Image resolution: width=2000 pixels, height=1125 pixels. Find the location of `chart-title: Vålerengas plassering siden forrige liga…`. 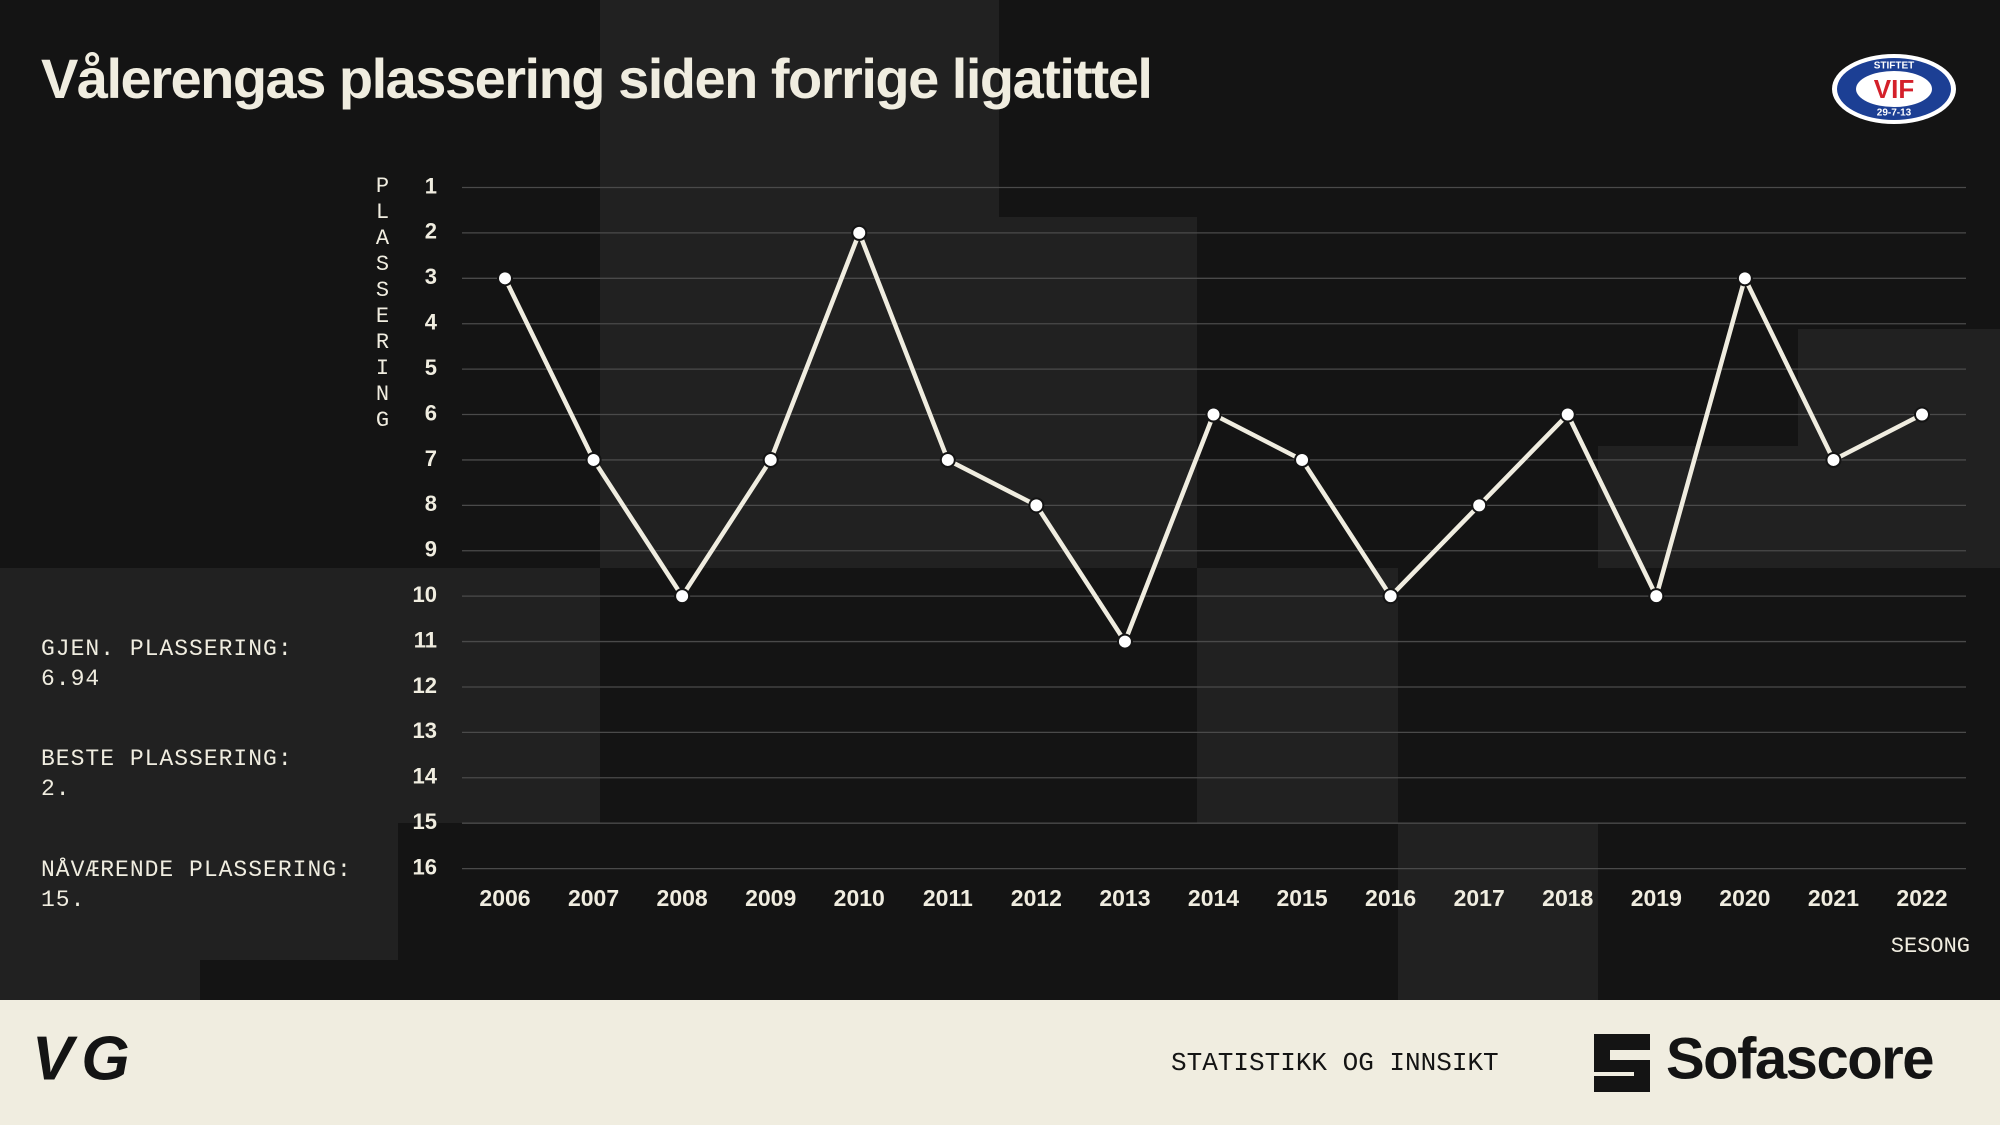

chart-title: Vålerengas plassering siden forrige liga… is located at coordinates (596, 78).